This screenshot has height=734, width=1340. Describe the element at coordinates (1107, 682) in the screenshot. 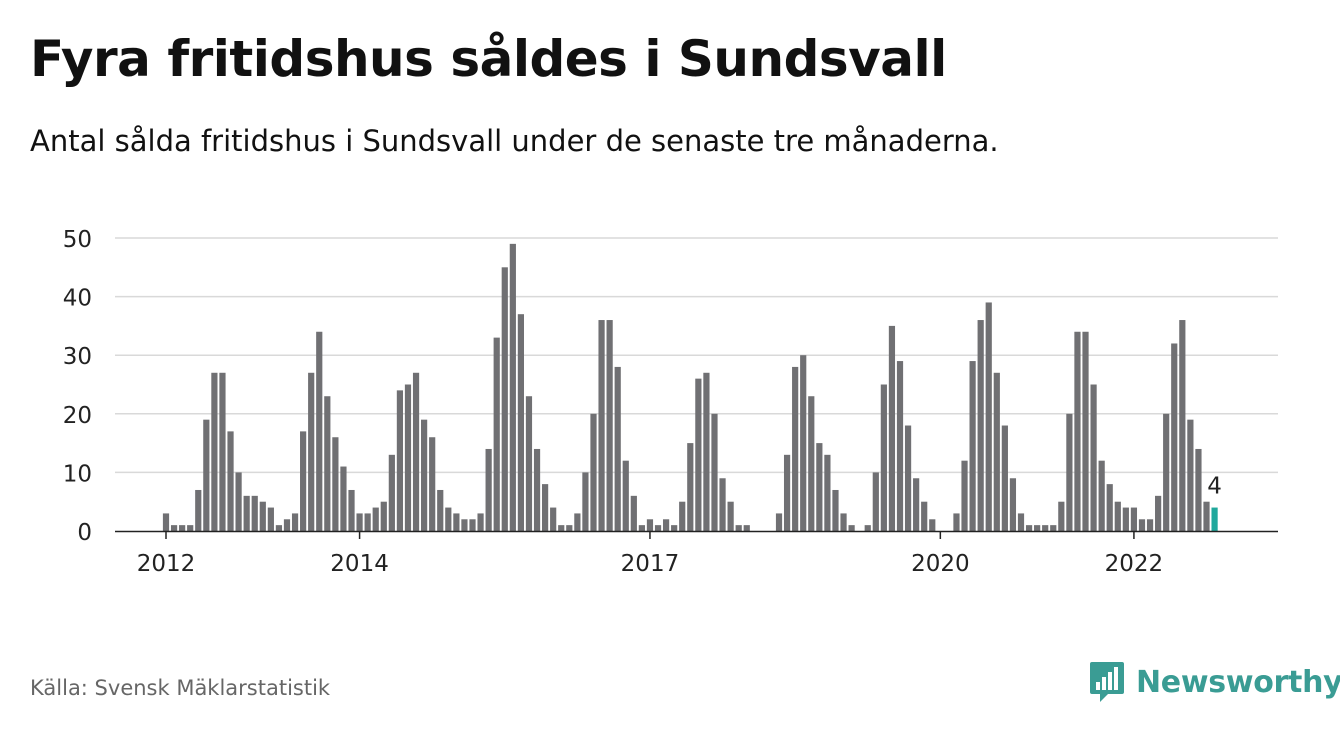

I see `bar-chart-logo-icon` at that location.